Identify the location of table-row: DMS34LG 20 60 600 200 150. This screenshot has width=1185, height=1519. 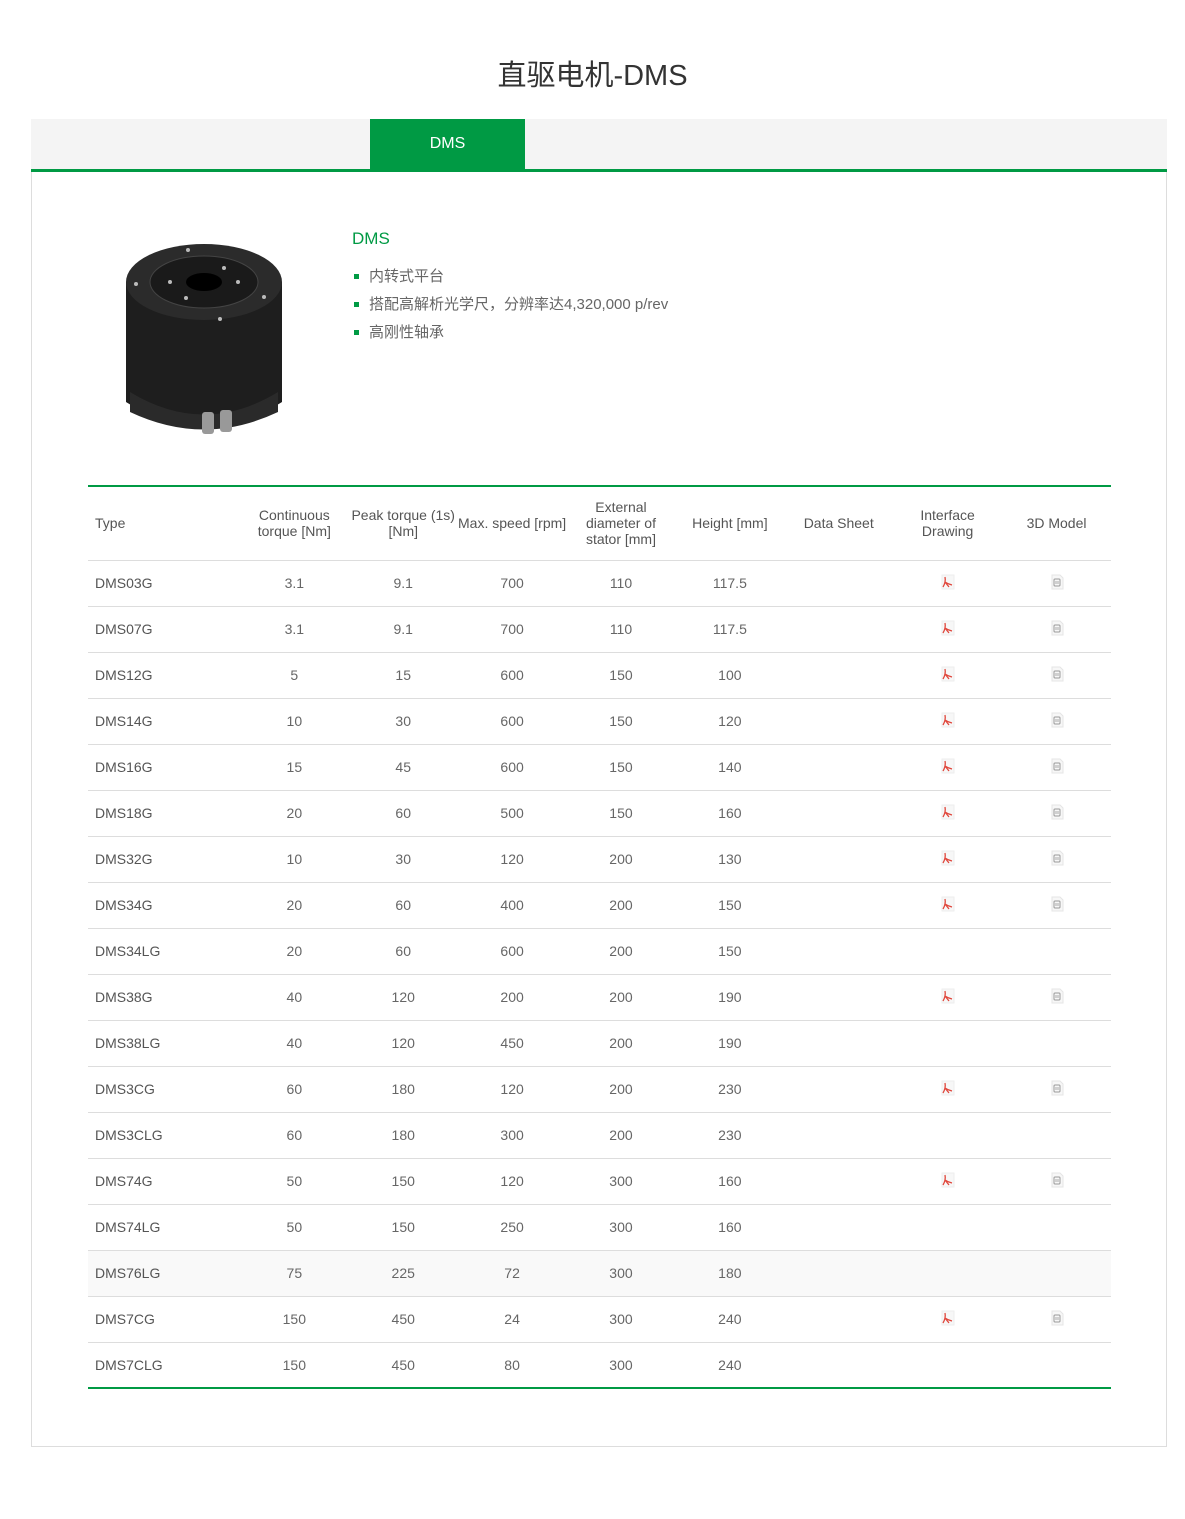
(599, 951).